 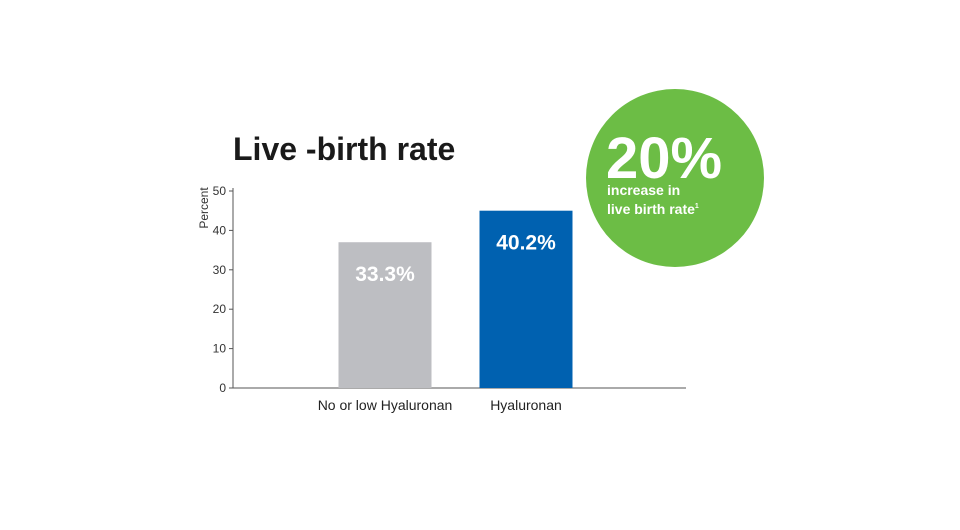 I want to click on bar-data-labels: 33.3% 40.2%, so click(x=455, y=259).